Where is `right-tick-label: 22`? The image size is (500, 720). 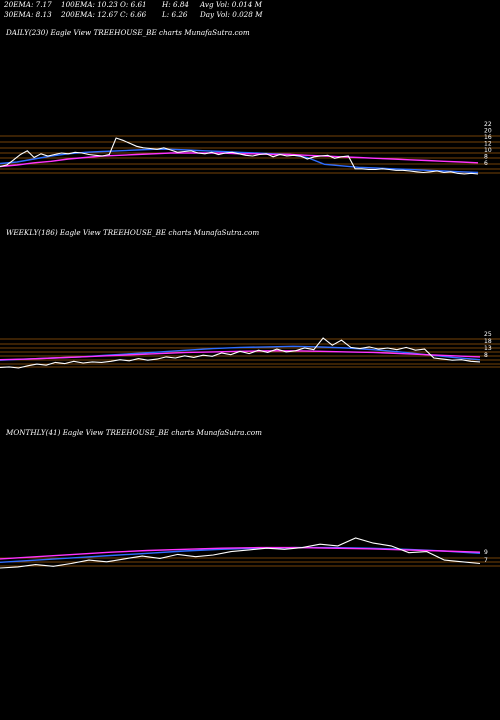 right-tick-label: 22 is located at coordinates (488, 124).